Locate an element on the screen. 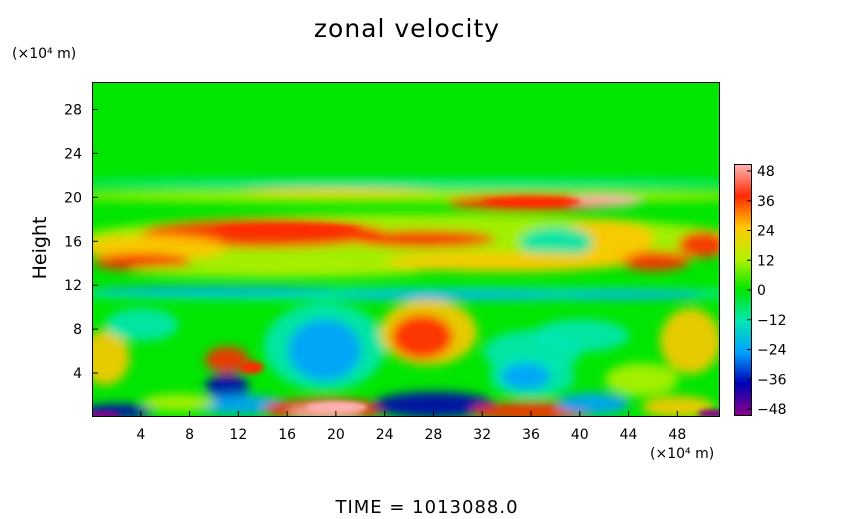 This screenshot has height=519, width=854. time-label: TIME = 1013088.0 is located at coordinates (427, 507).